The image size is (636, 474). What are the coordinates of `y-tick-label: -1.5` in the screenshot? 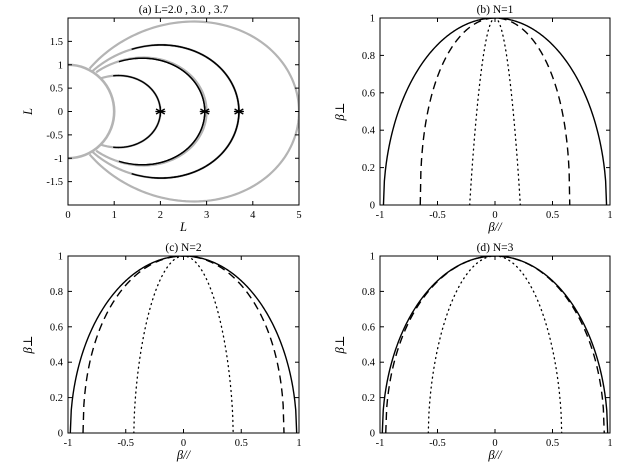 It's located at (54, 182).